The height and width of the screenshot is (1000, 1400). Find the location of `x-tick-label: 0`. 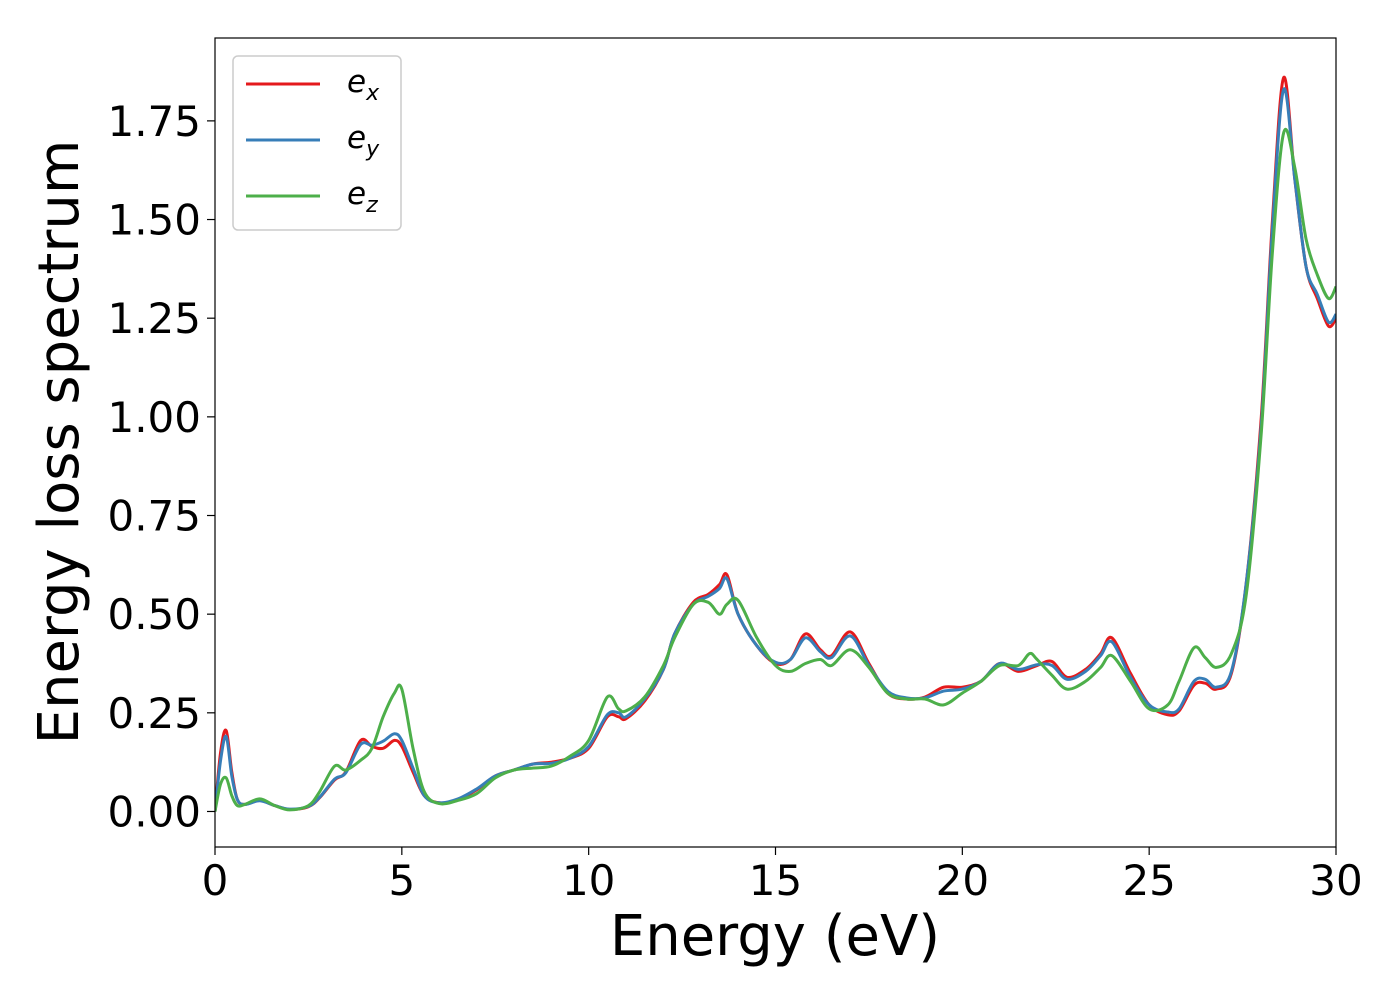

x-tick-label: 0 is located at coordinates (215, 880).